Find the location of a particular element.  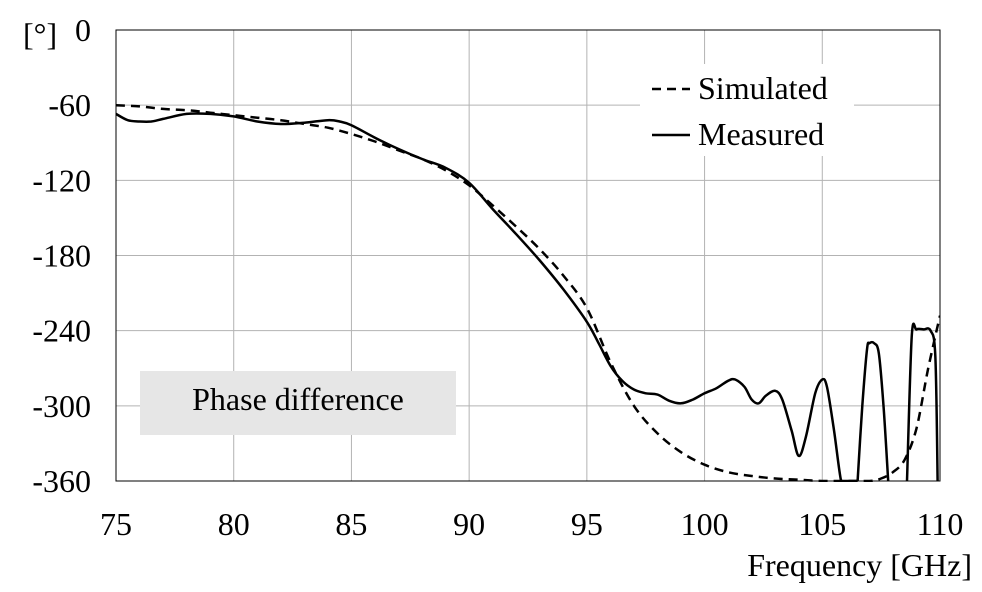

legend-measured-label: Measured is located at coordinates (761, 134).